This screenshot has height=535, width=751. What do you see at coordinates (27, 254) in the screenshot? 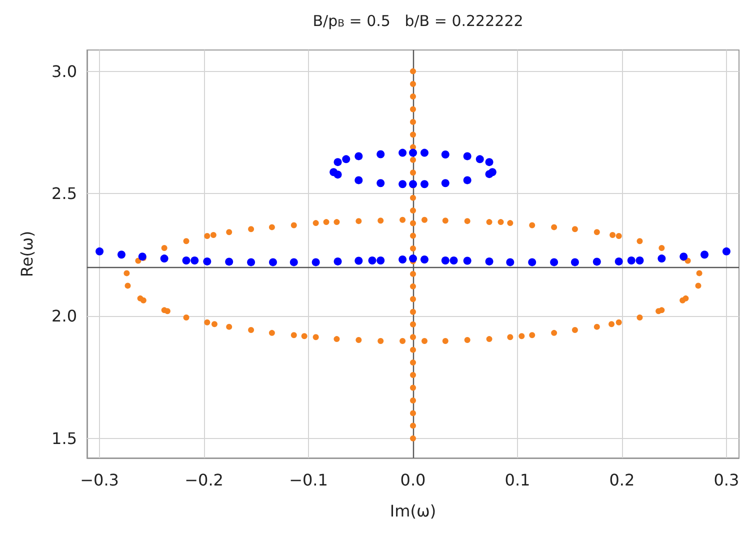
I see `y-axis-title: Re(ω)` at bounding box center [27, 254].